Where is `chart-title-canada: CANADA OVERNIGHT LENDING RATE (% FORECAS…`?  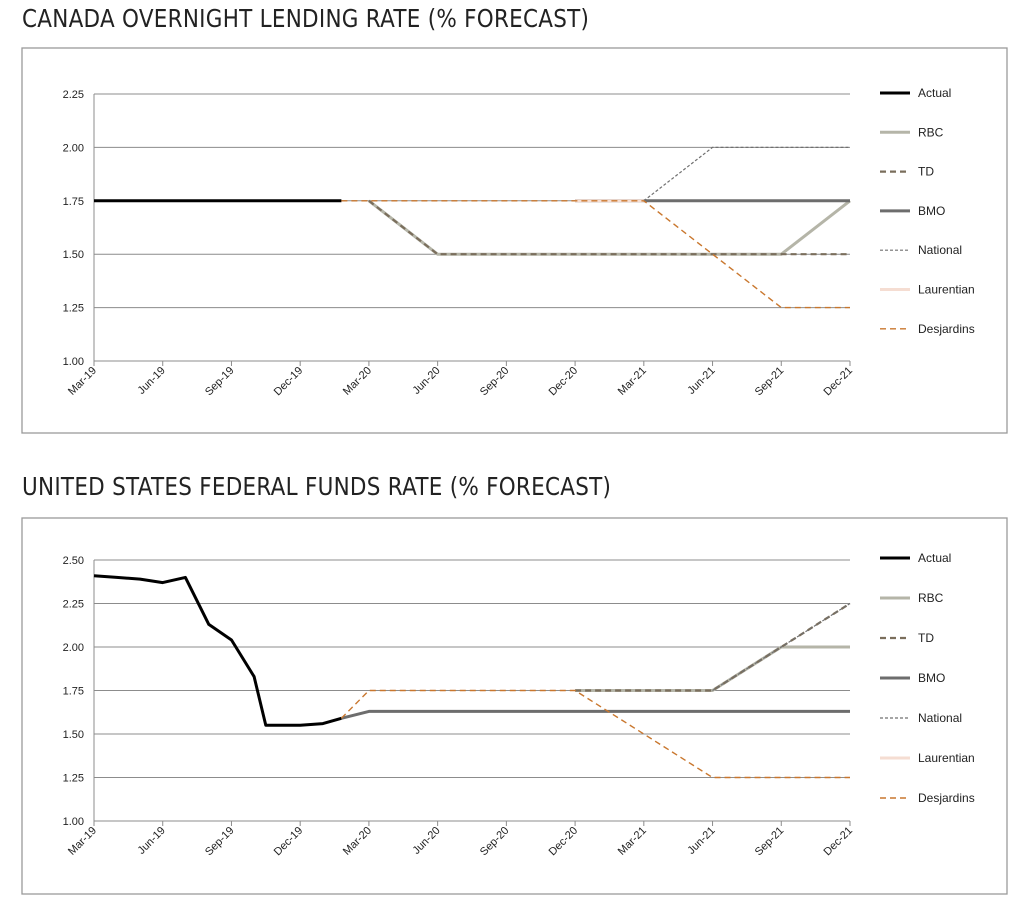
chart-title-canada: CANADA OVERNIGHT LENDING RATE (% FORECAS… is located at coordinates (306, 18).